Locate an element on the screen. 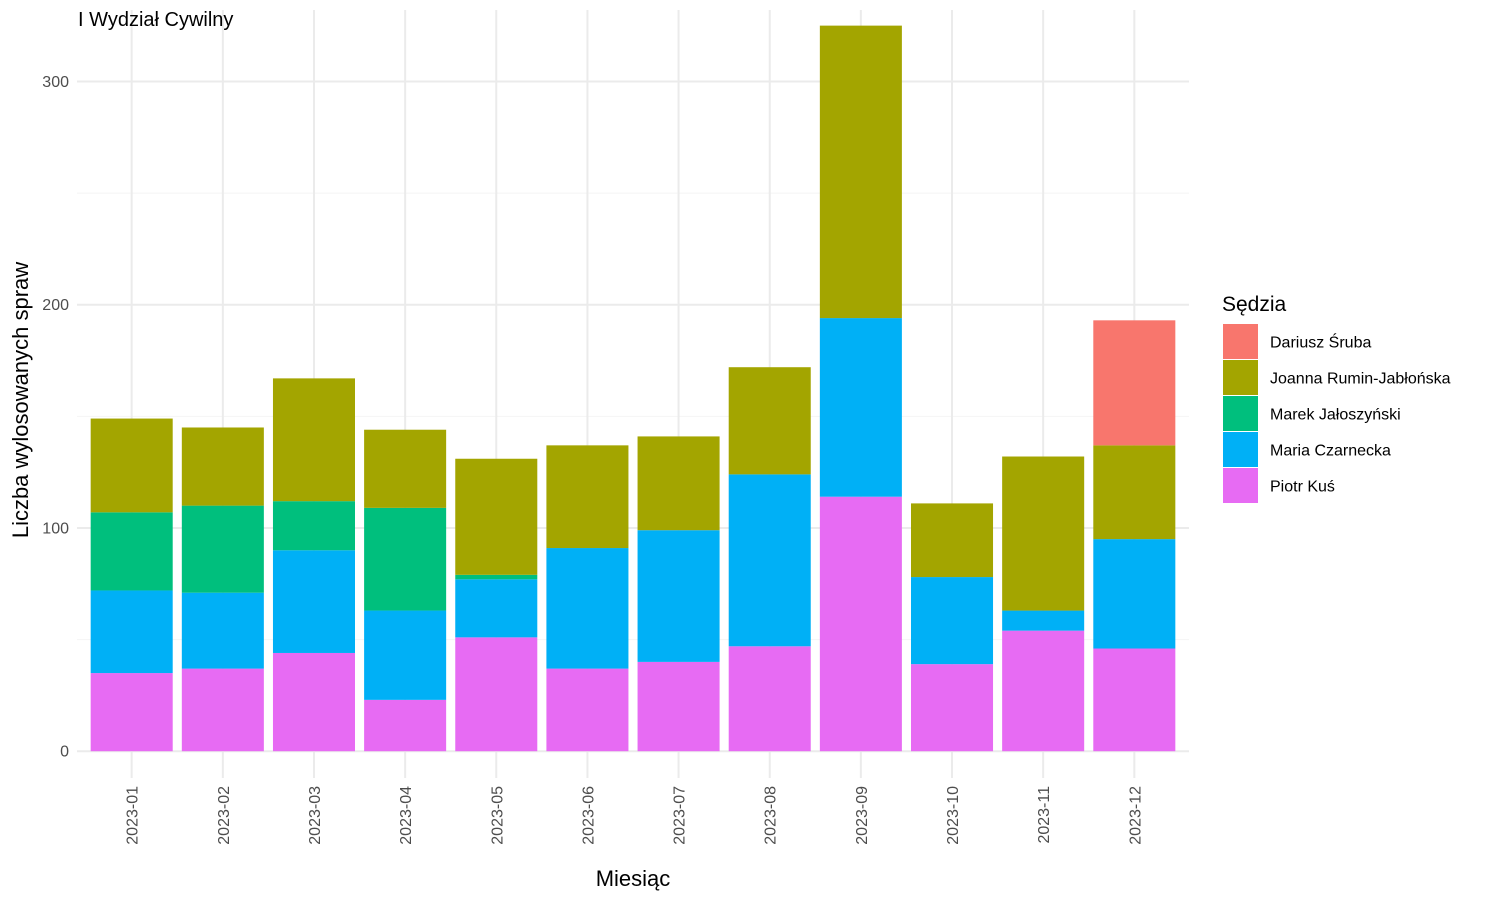 The image size is (1500, 900). legend-label: Joanna Rumin-Jabłońska is located at coordinates (1360, 379).